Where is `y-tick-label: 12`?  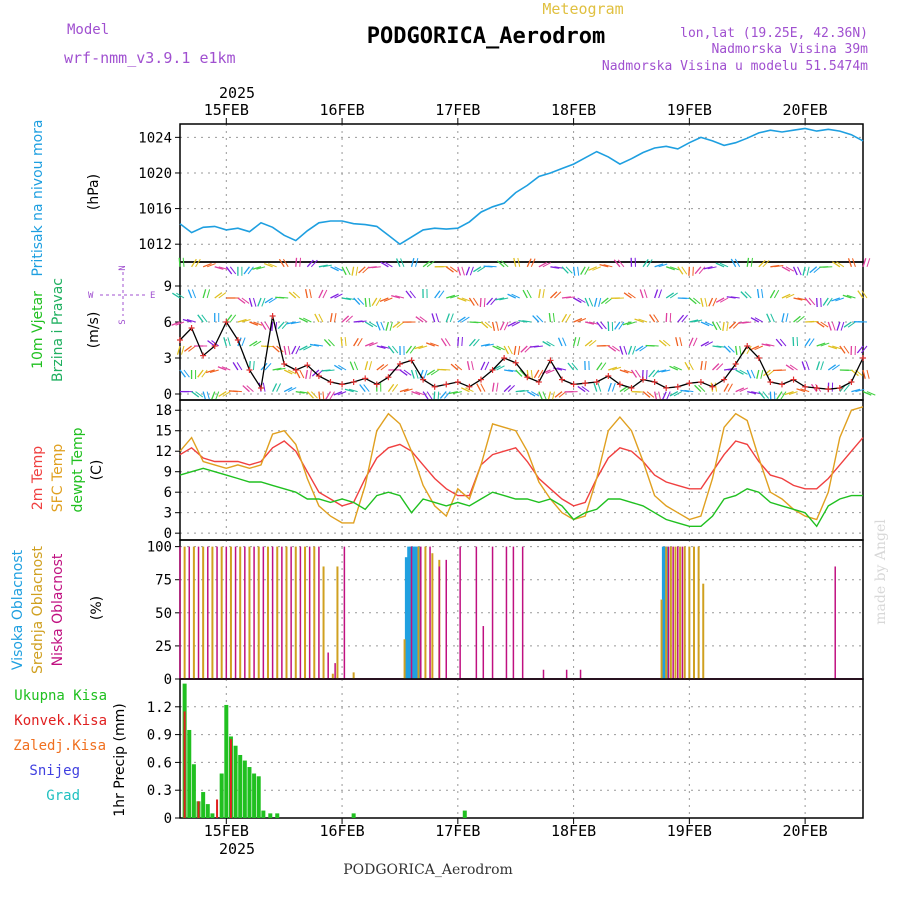 y-tick-label: 12 is located at coordinates (163, 452).